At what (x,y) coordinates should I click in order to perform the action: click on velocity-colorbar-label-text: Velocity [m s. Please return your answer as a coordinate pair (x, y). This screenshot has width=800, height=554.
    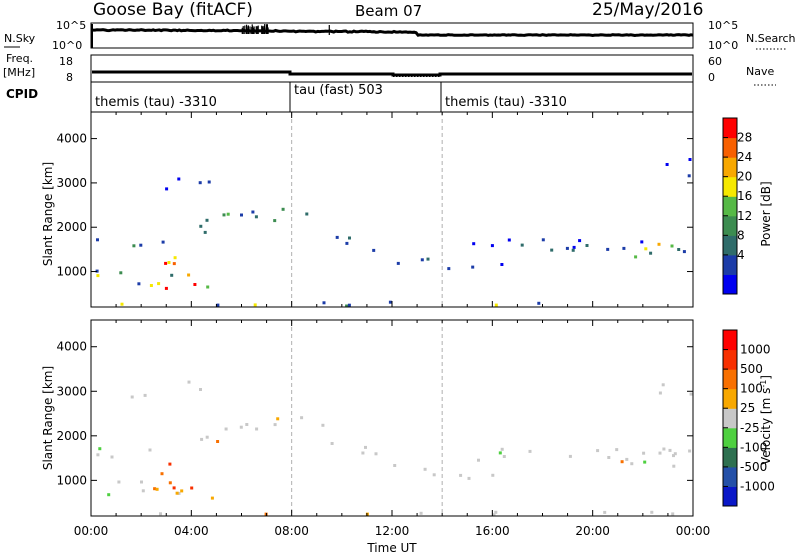
    Looking at the image, I should click on (766, 426).